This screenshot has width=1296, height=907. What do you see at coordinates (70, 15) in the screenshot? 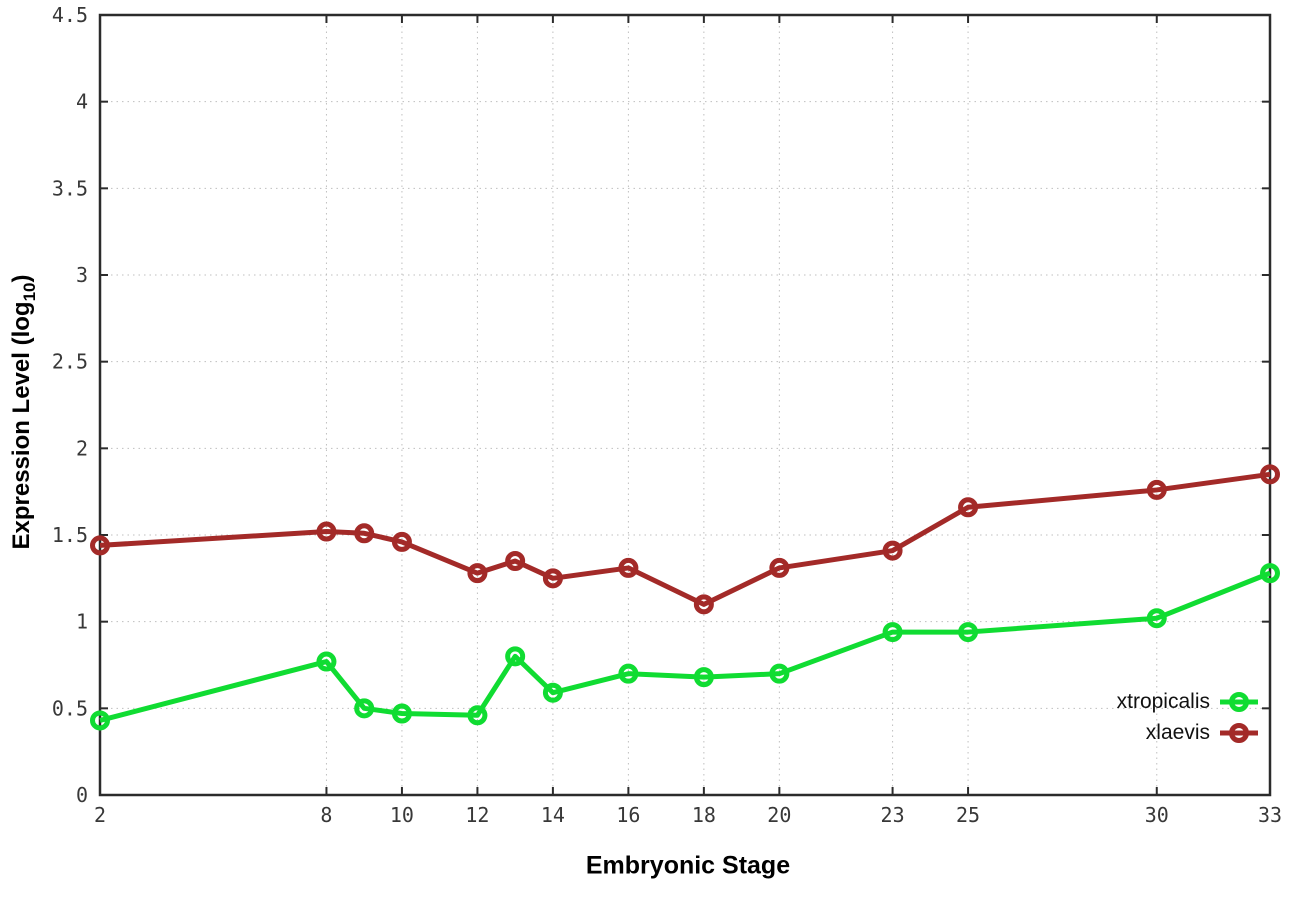
I see `y-tick-label: 4.5` at bounding box center [70, 15].